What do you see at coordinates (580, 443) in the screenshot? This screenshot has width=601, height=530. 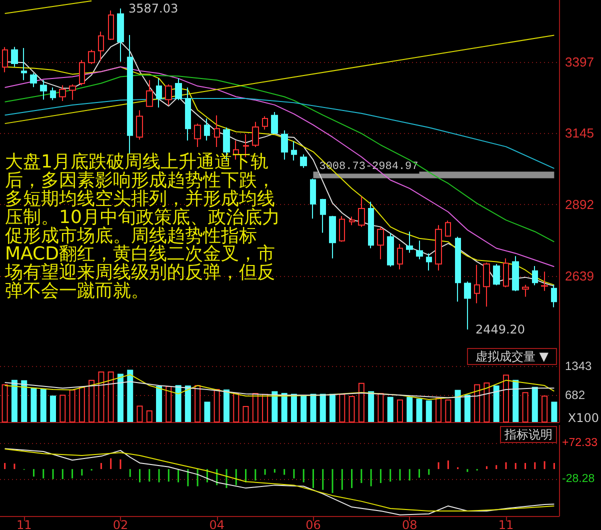 I see `y-tick-label: +72.33` at bounding box center [580, 443].